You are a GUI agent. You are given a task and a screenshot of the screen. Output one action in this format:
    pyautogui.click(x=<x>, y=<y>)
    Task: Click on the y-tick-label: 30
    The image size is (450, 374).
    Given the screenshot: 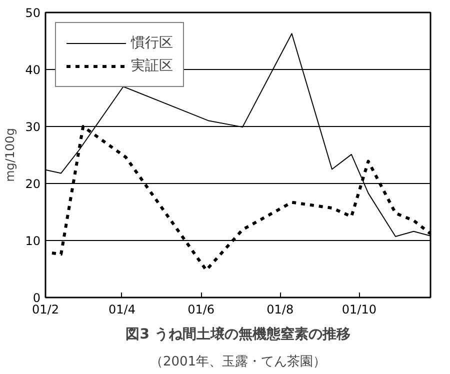 What is the action you would take?
    pyautogui.click(x=33, y=127)
    